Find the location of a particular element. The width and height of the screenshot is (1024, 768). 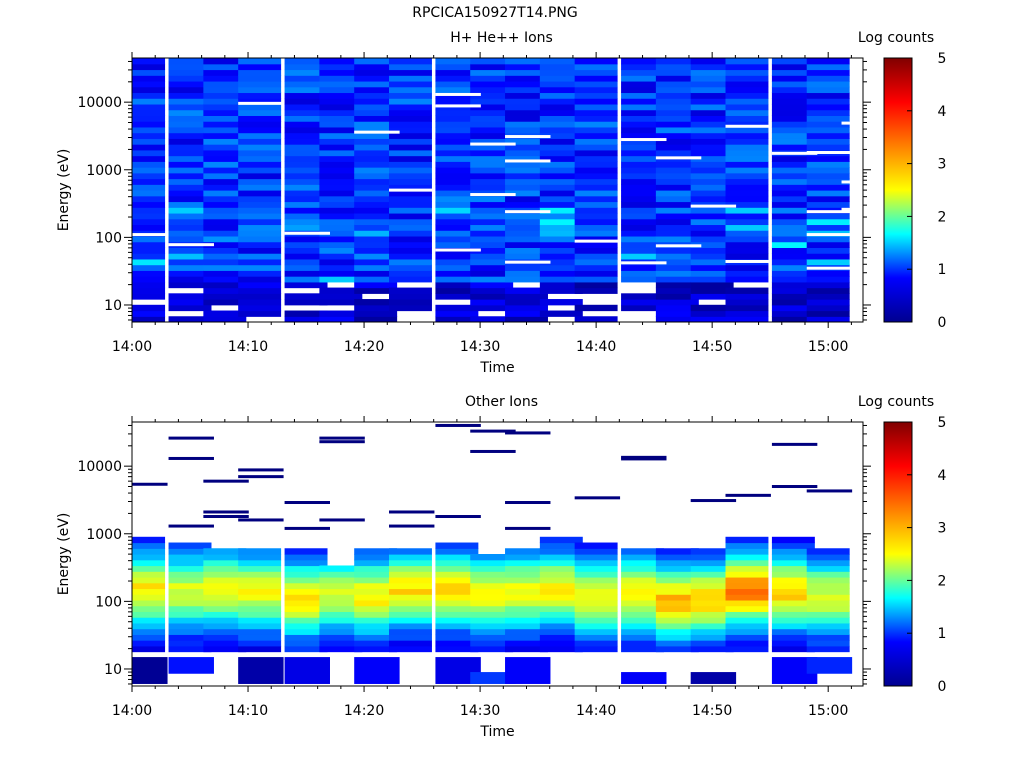

low-energy-block is located at coordinates (829, 665).